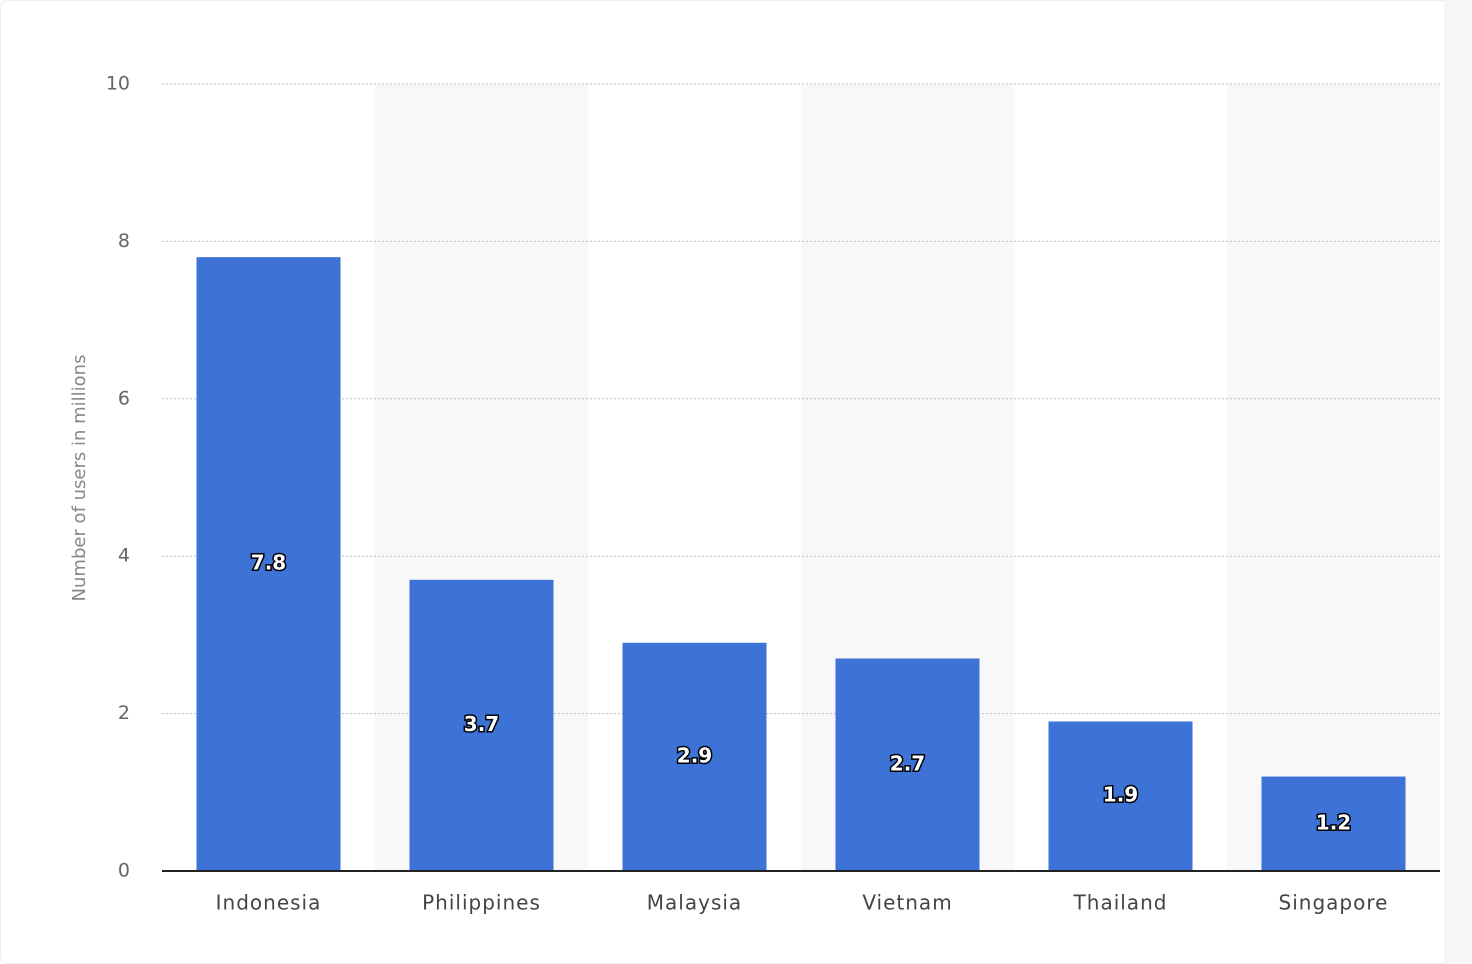 This screenshot has height=964, width=1472. What do you see at coordinates (1334, 903) in the screenshot?
I see `x-tick-label: Singapore` at bounding box center [1334, 903].